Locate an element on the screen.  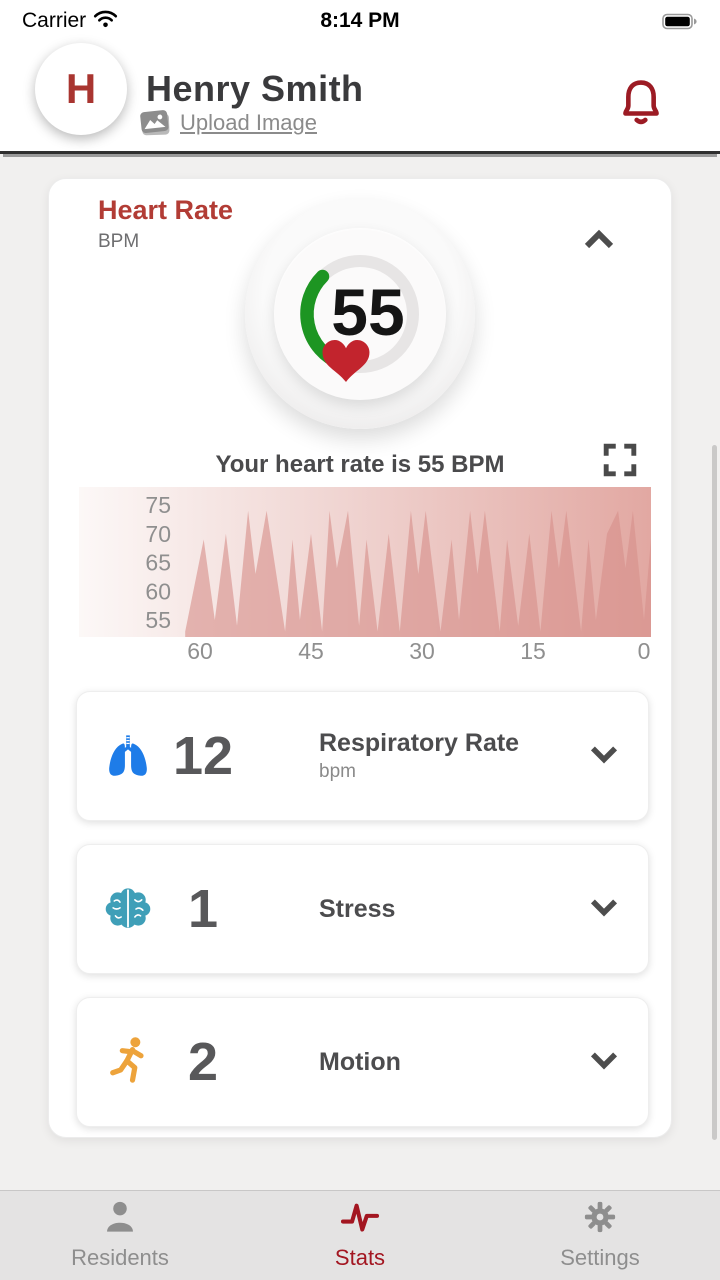
chart-x-axis-labels: 60 45 30 15 0 is located at coordinates (419, 651).